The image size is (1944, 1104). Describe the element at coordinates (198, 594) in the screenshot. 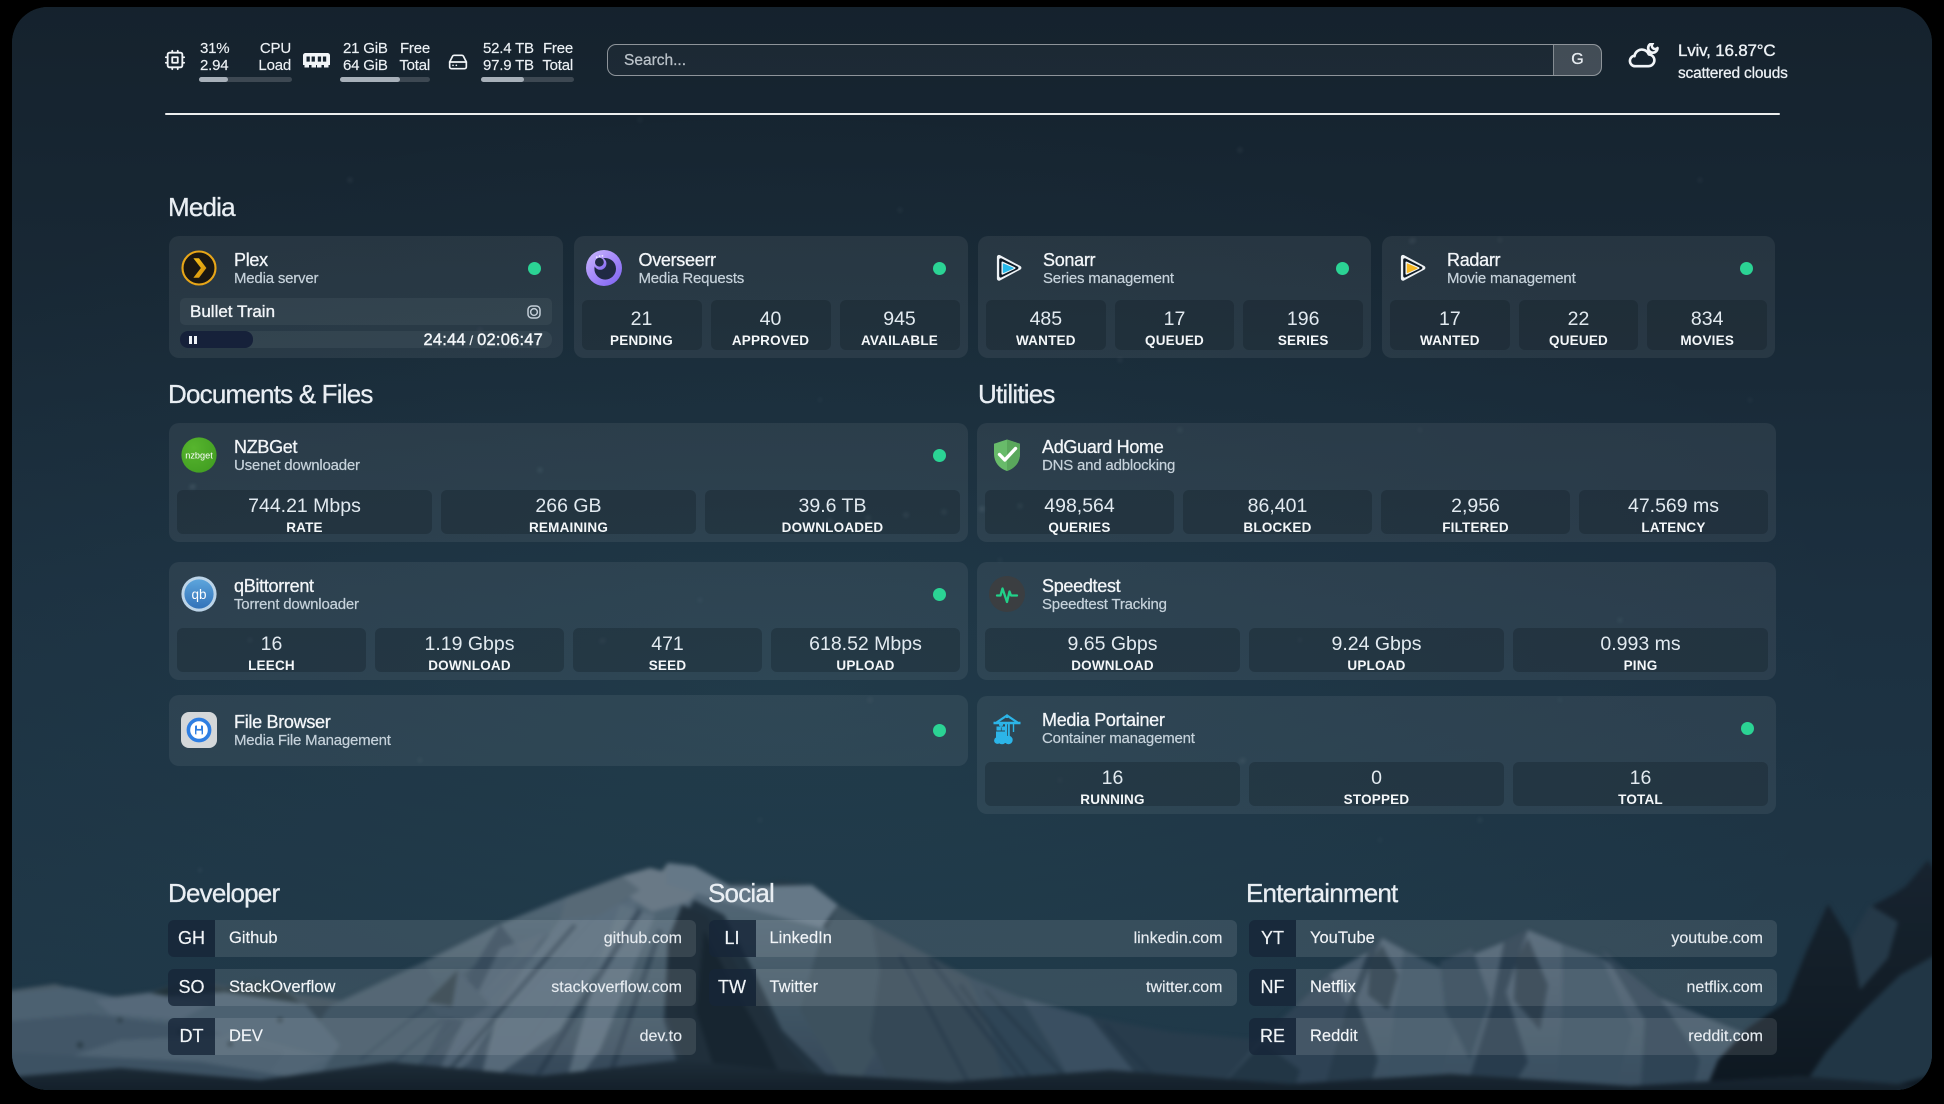

I see `svg-text: qb` at that location.